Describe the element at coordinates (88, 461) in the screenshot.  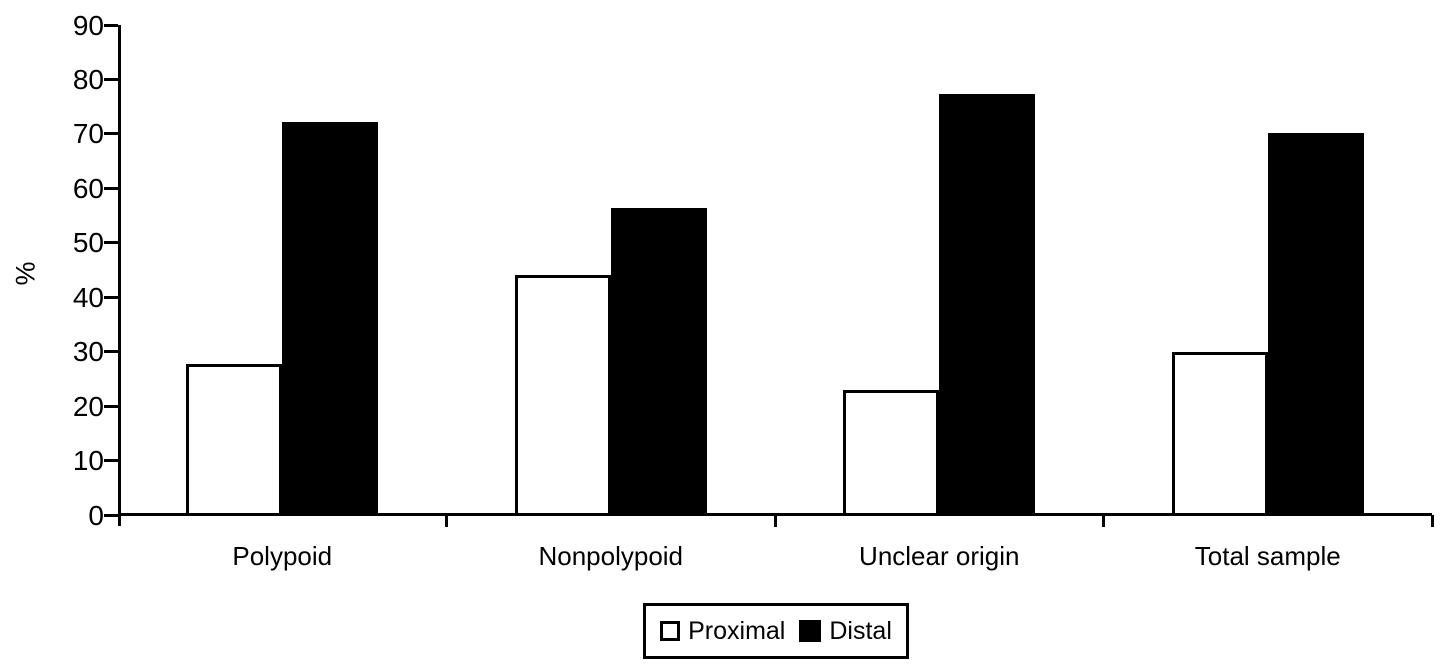
I see `y-tick-label: 10` at that location.